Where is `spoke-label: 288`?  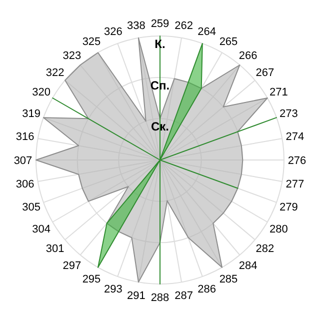 spoke-label: 288 is located at coordinates (160, 298).